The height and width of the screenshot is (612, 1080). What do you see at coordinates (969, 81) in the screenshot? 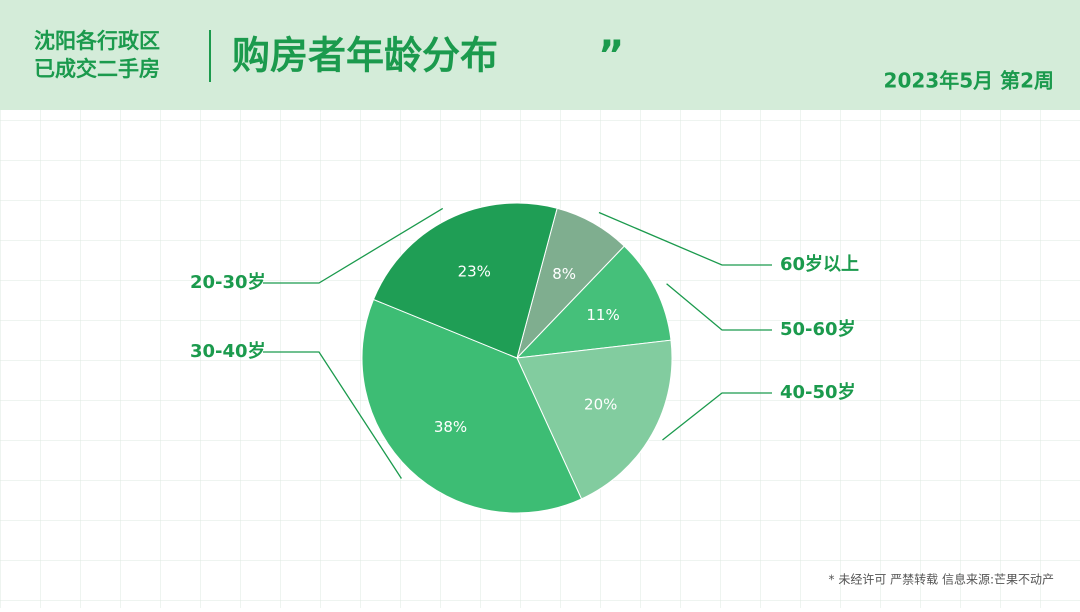
I see `period: 2023年5月 第2周` at bounding box center [969, 81].